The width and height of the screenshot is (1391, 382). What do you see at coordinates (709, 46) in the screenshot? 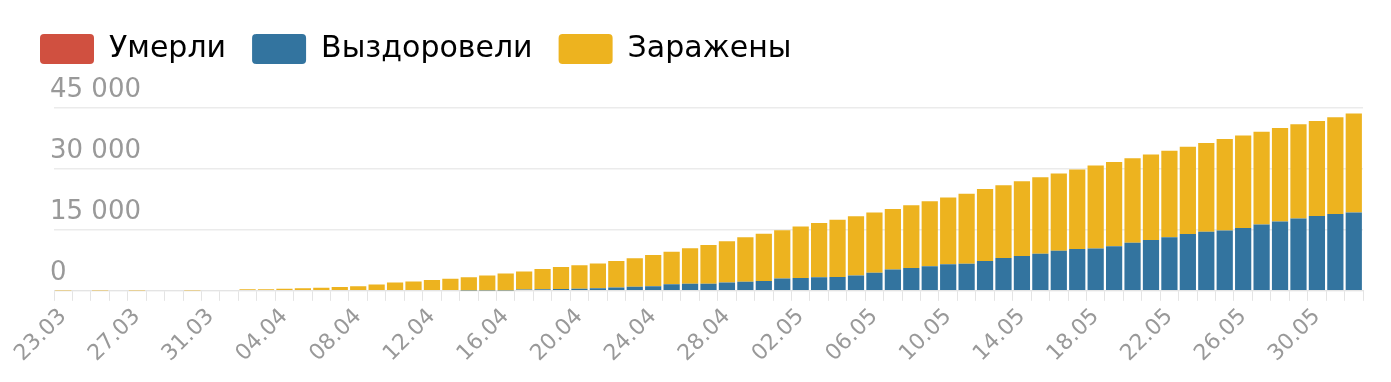
I see `legend-label: Заражены` at bounding box center [709, 46].